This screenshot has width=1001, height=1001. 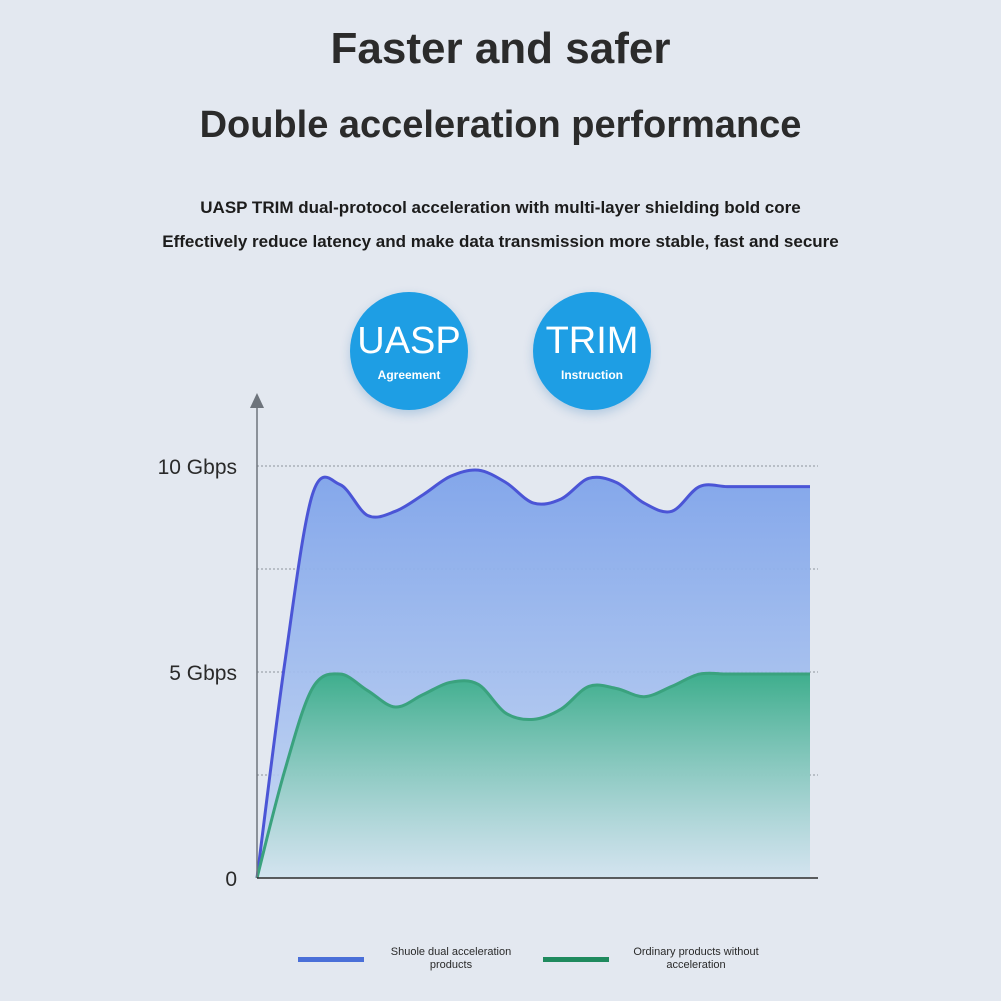 I want to click on trim-badge-title: TRIM, so click(x=592, y=341).